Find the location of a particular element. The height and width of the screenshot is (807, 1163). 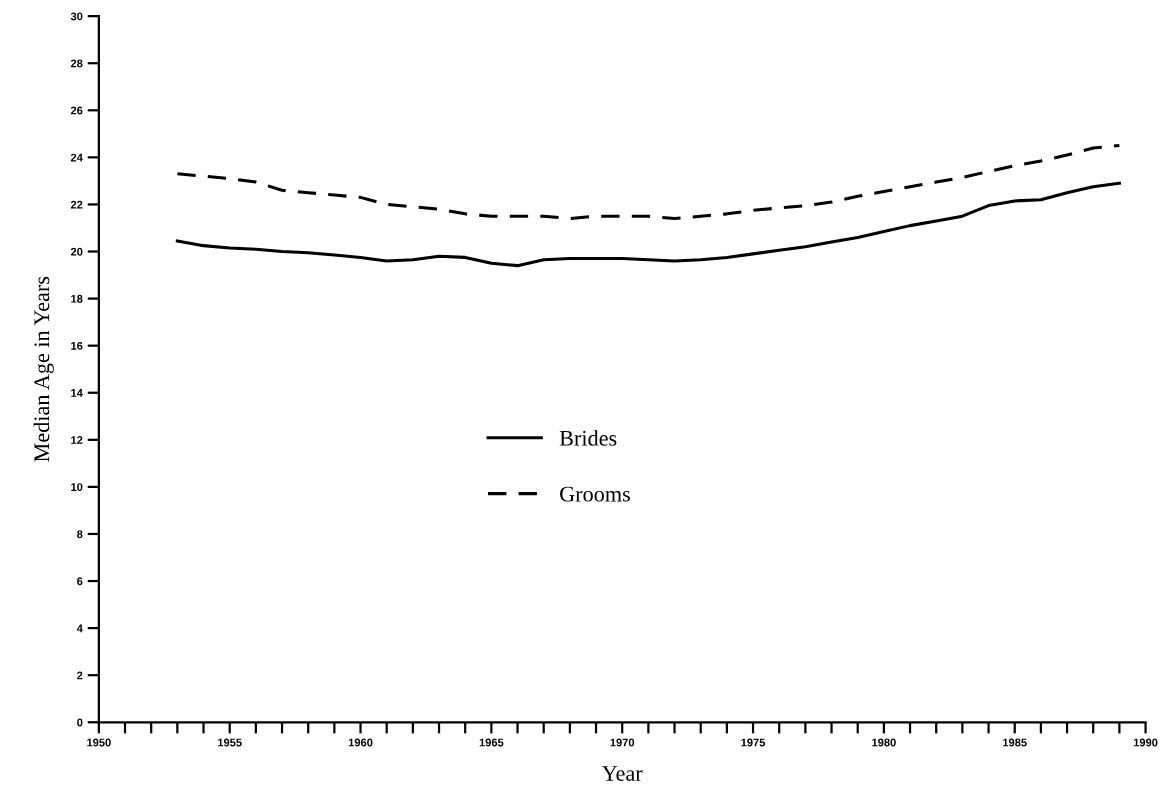

y-tick-label: 28 is located at coordinates (76, 63).